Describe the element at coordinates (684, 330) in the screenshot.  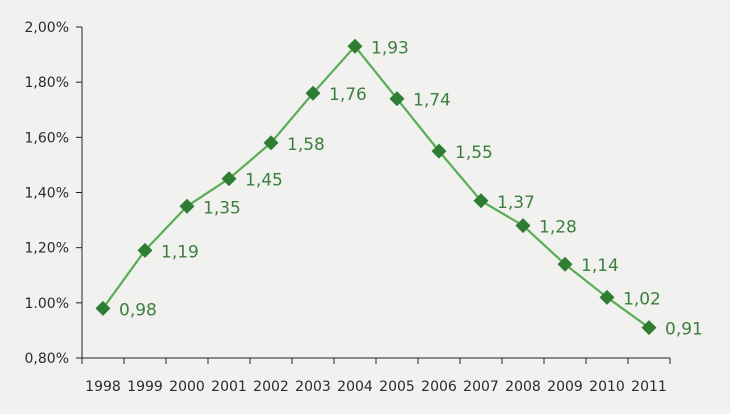
I see `data-label: 0,91` at that location.